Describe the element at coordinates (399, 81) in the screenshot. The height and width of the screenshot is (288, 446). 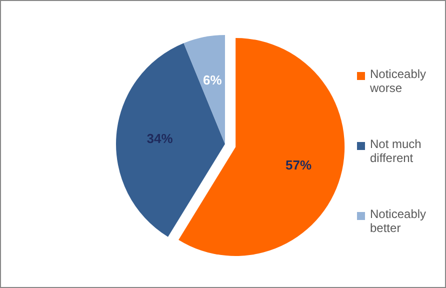
I see `legend-label: Noticeably worse` at that location.